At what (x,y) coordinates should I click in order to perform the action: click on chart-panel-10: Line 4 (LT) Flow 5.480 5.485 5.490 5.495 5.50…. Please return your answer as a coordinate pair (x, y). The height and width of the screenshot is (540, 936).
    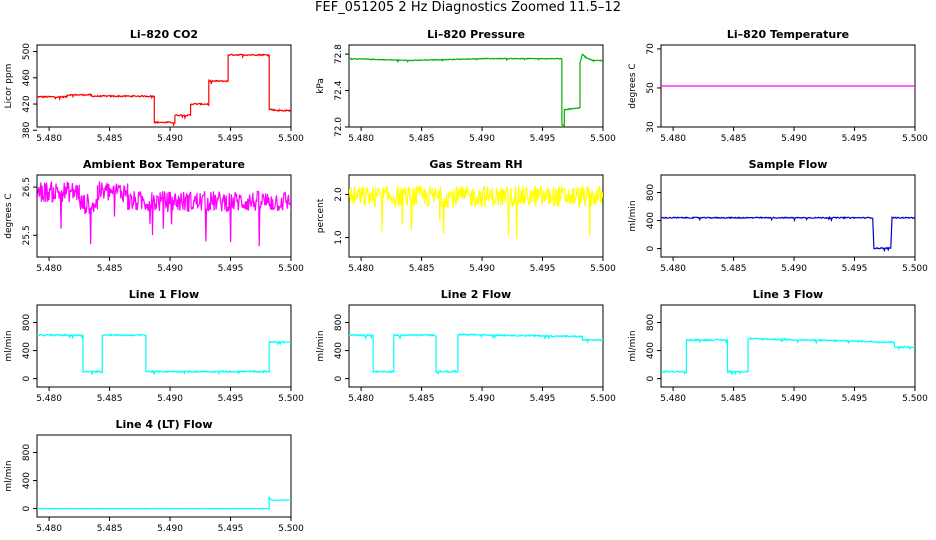
    Looking at the image, I should click on (154, 476).